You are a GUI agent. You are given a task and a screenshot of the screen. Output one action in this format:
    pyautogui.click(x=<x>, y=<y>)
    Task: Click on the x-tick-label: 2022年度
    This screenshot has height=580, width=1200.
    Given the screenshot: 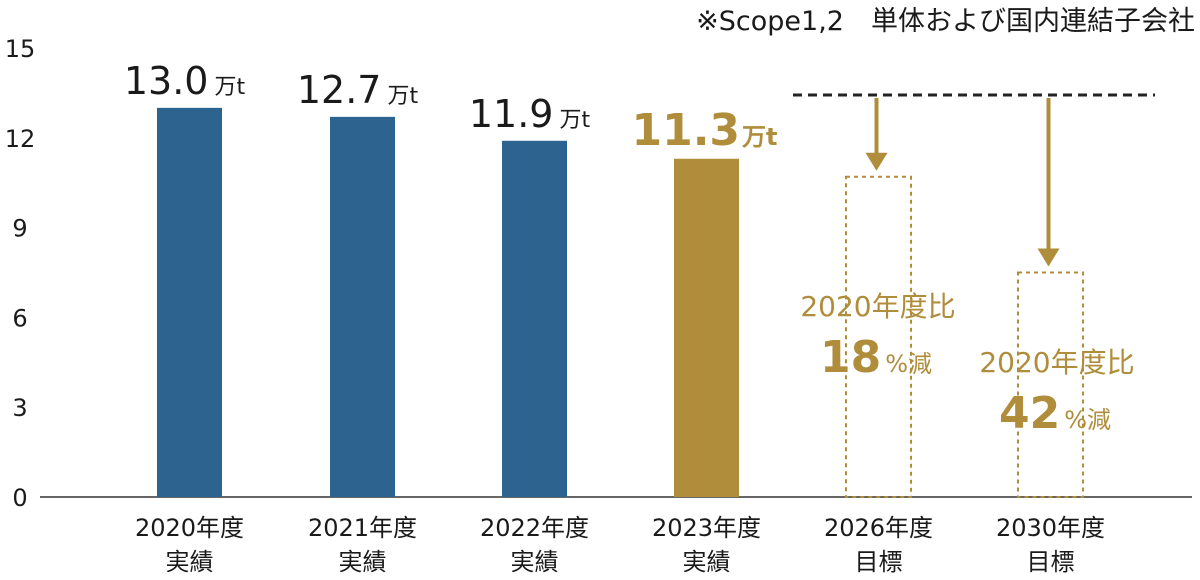 What is the action you would take?
    pyautogui.click(x=534, y=528)
    